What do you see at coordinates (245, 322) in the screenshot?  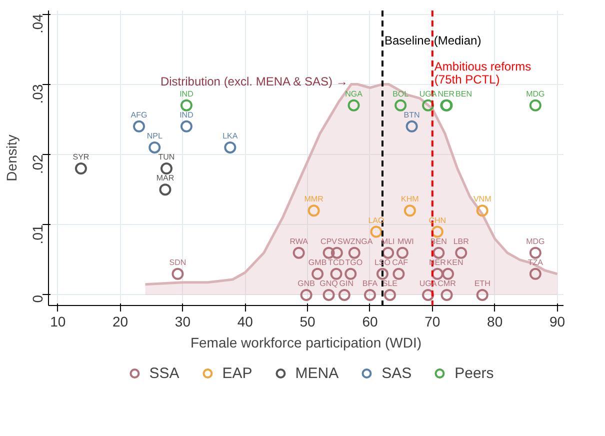 I see `x-tick-label: 40` at bounding box center [245, 322].